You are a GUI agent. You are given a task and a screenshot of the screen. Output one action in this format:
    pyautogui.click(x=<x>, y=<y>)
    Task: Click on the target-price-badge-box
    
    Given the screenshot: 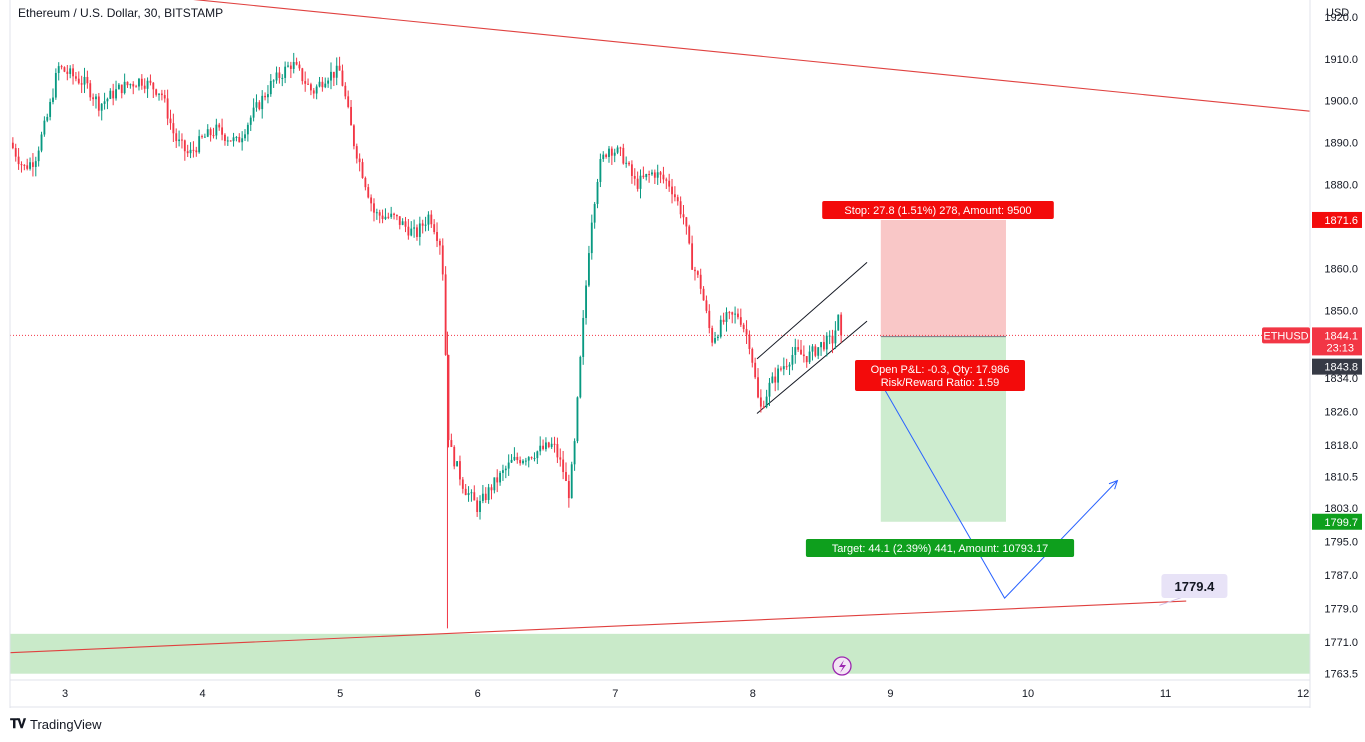 What is the action you would take?
    pyautogui.click(x=1337, y=521)
    